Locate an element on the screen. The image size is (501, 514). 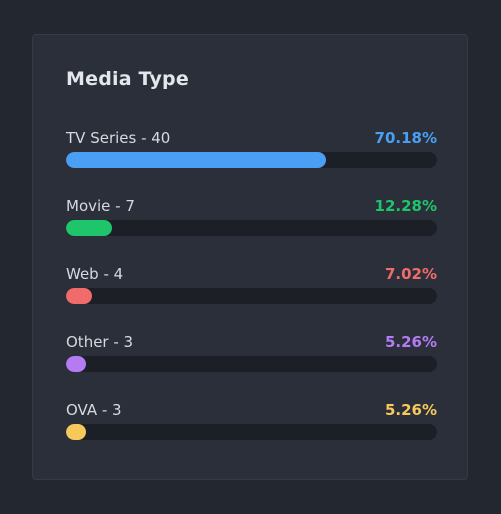
stat-percent: 12.28% is located at coordinates (405, 206).